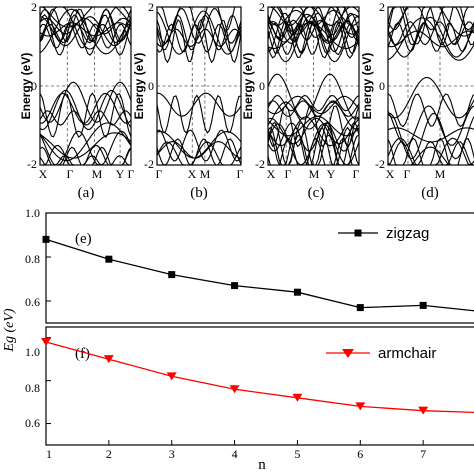 The image size is (474, 474). What do you see at coordinates (258, 273) in the screenshot?
I see `zigzag-series` at bounding box center [258, 273].